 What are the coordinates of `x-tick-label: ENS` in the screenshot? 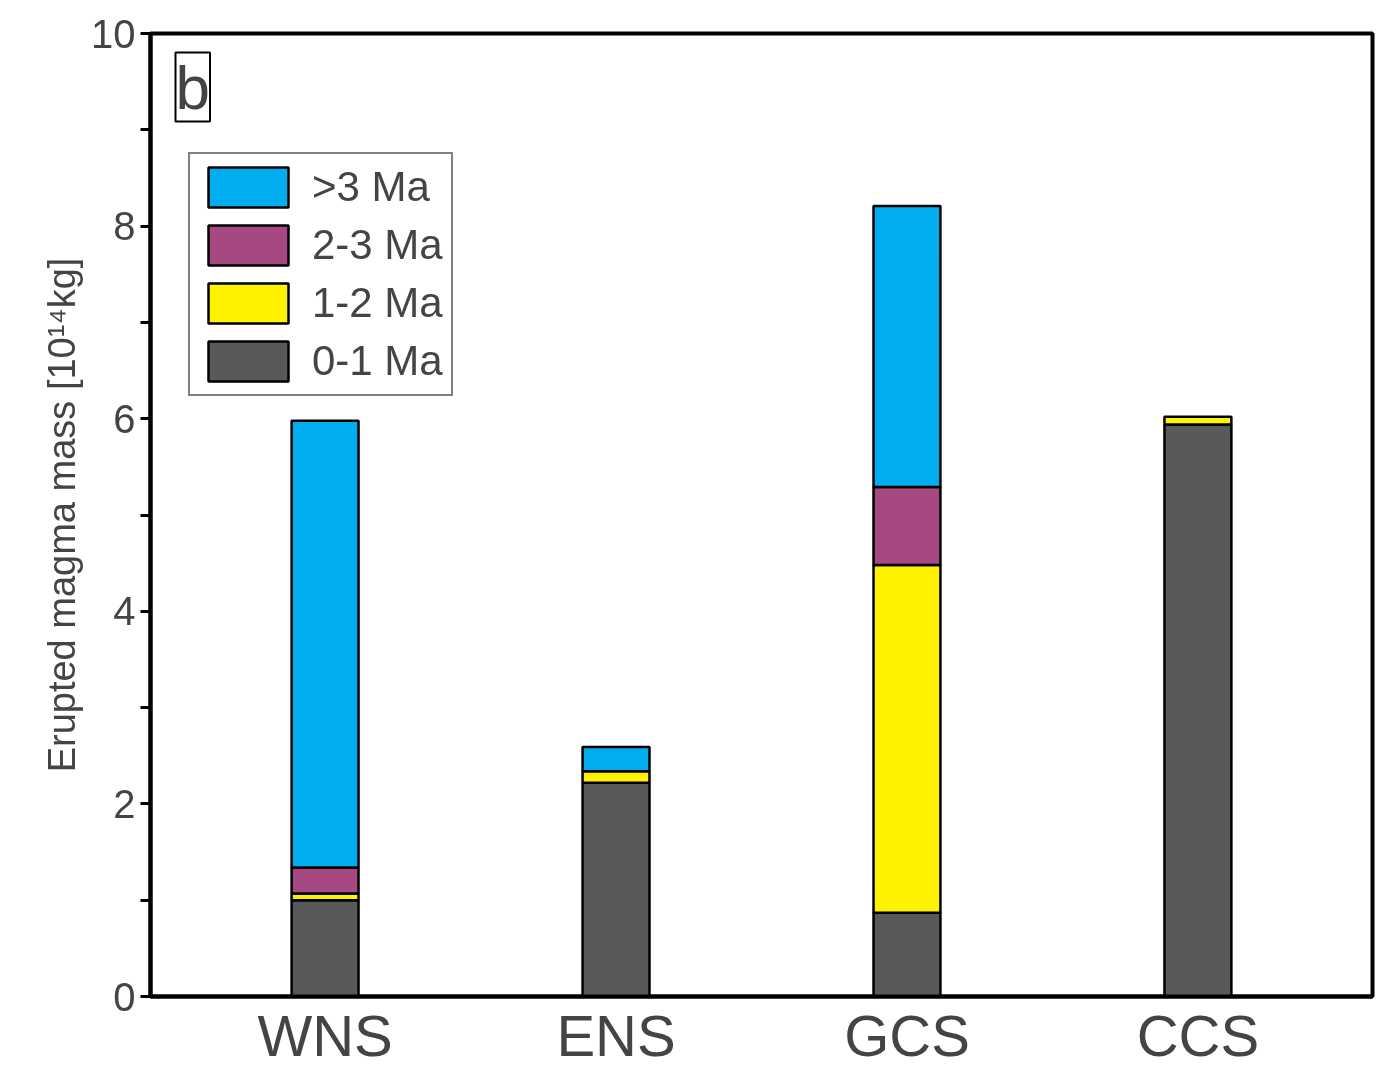 It's located at (616, 1035).